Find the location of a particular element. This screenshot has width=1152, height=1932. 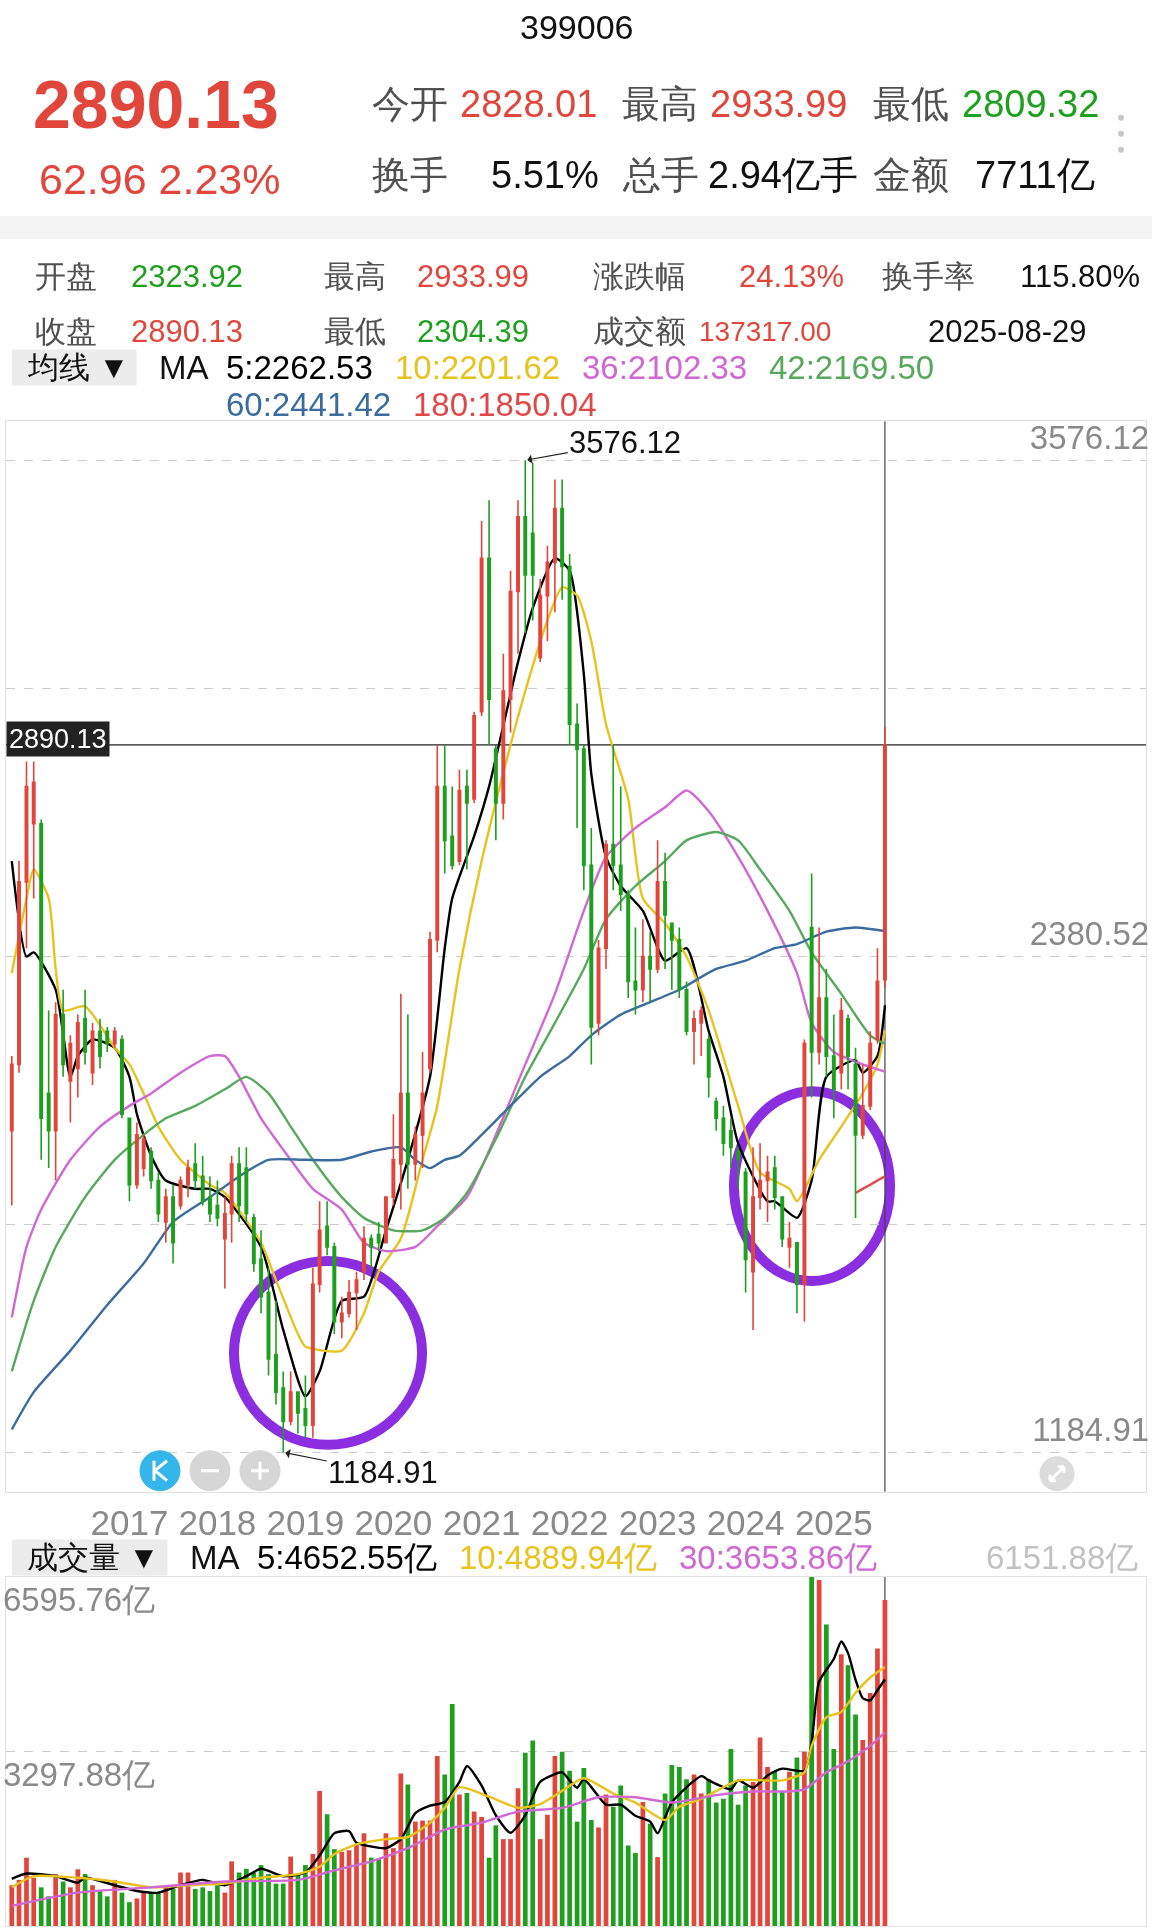

text: 今开 is located at coordinates (410, 104).